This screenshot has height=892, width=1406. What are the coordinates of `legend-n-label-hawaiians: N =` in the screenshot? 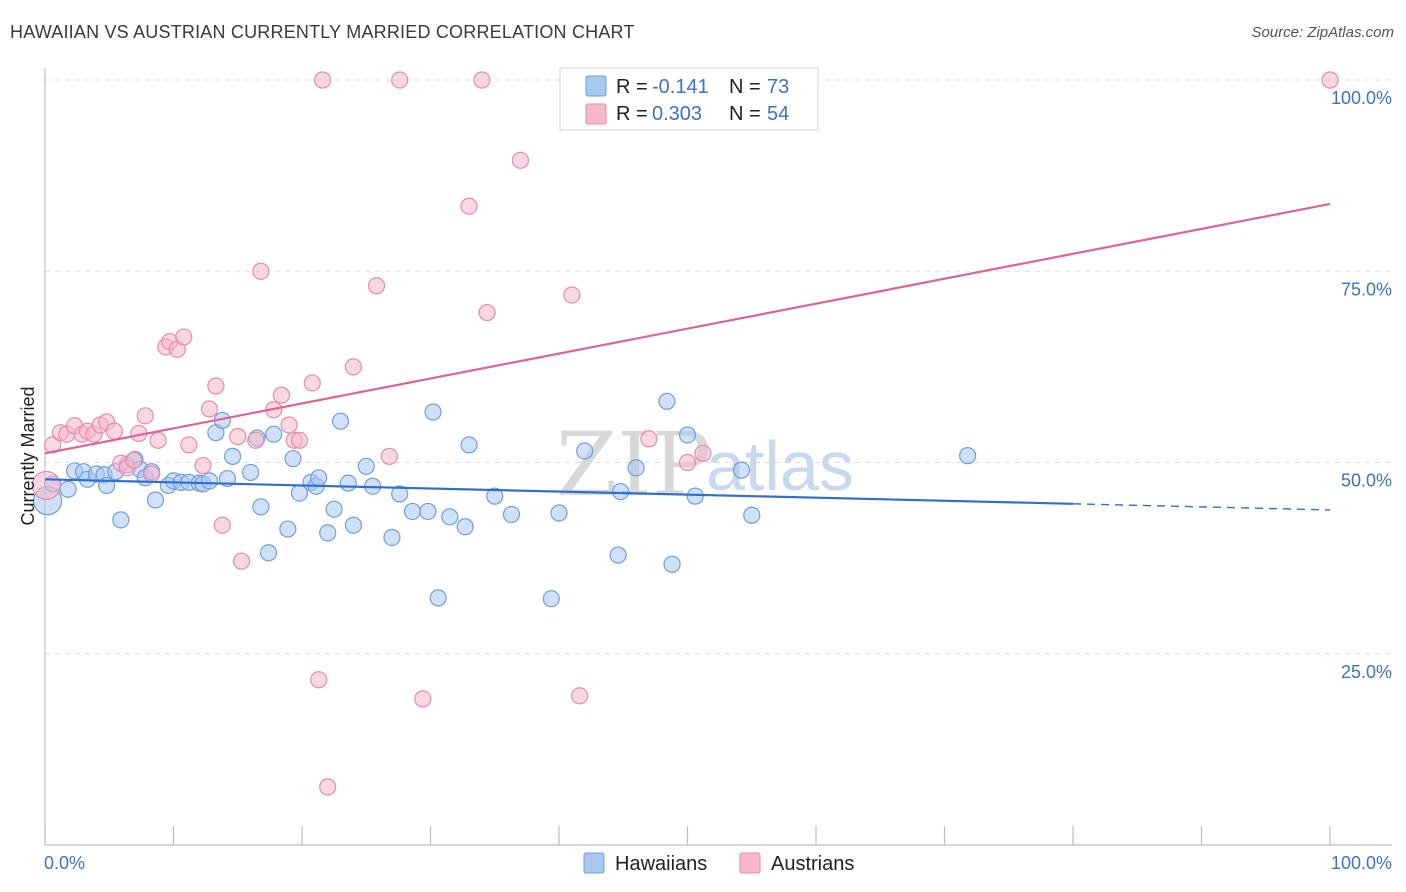 It's located at (745, 87).